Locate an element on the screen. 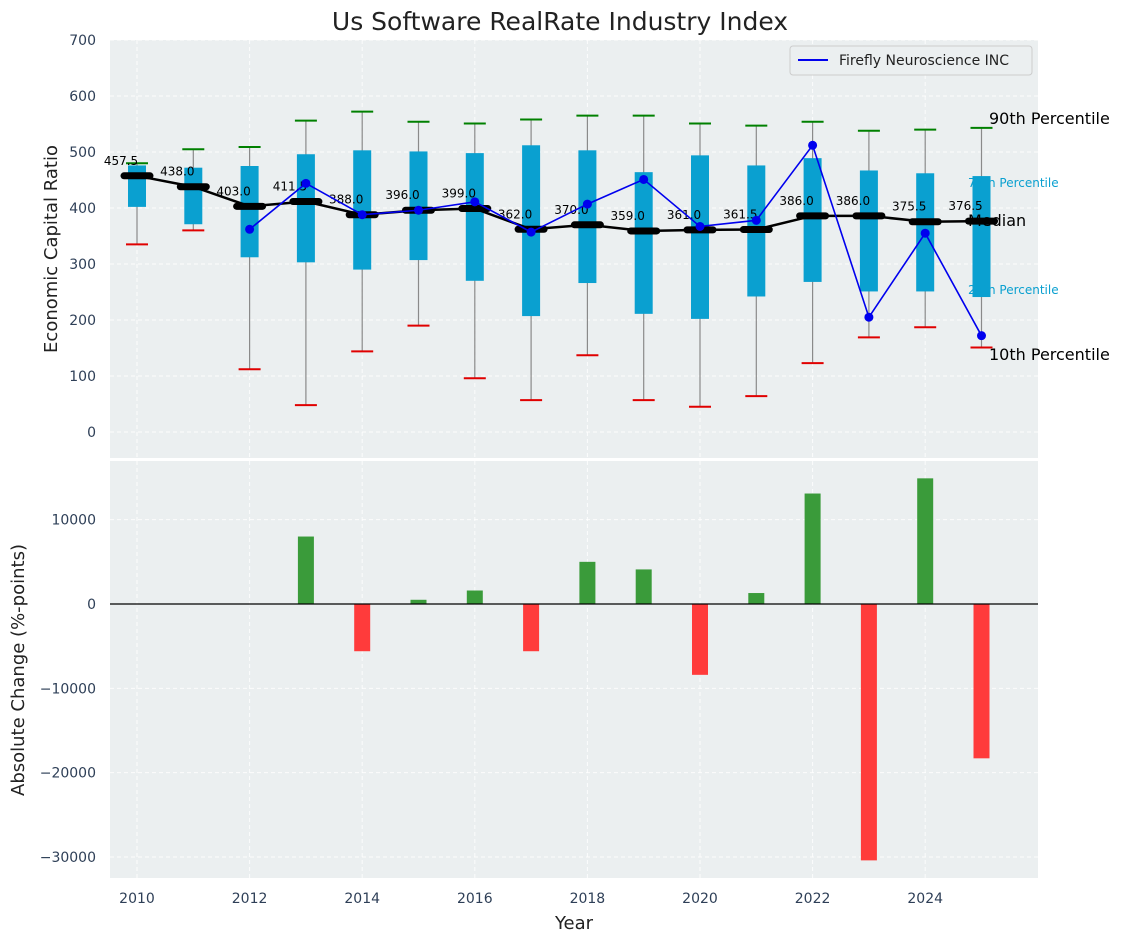 The image size is (1124, 942). median-label: 376.5 is located at coordinates (965, 206).